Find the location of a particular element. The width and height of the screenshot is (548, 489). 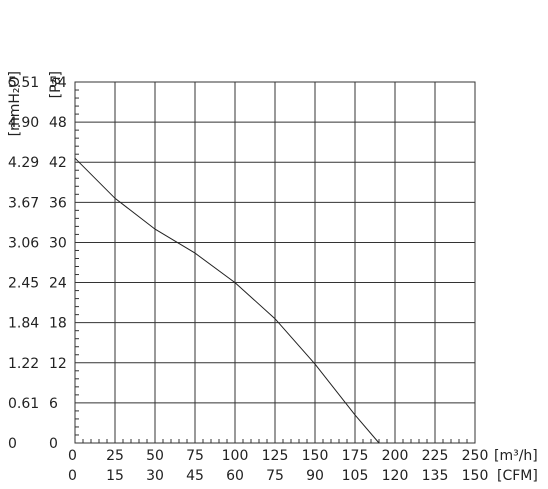

x-unit-cfm: [CFM] is located at coordinates (517, 476).